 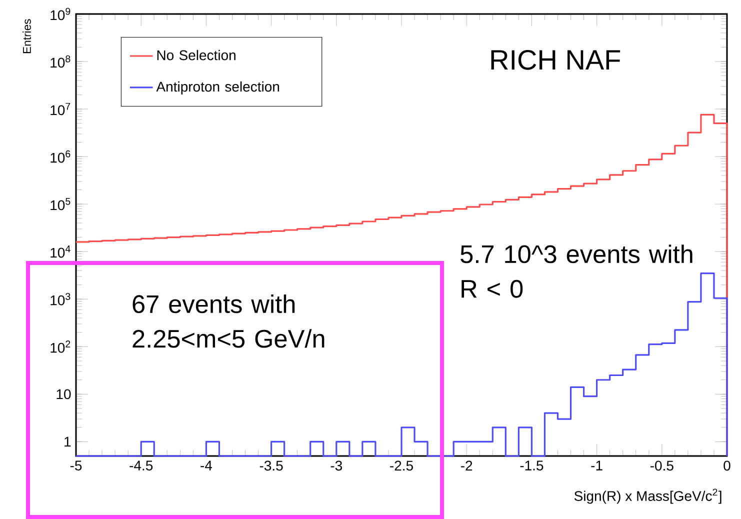 What do you see at coordinates (60, 14) in the screenshot?
I see `y-tick-label: 10$^{9}$` at bounding box center [60, 14].